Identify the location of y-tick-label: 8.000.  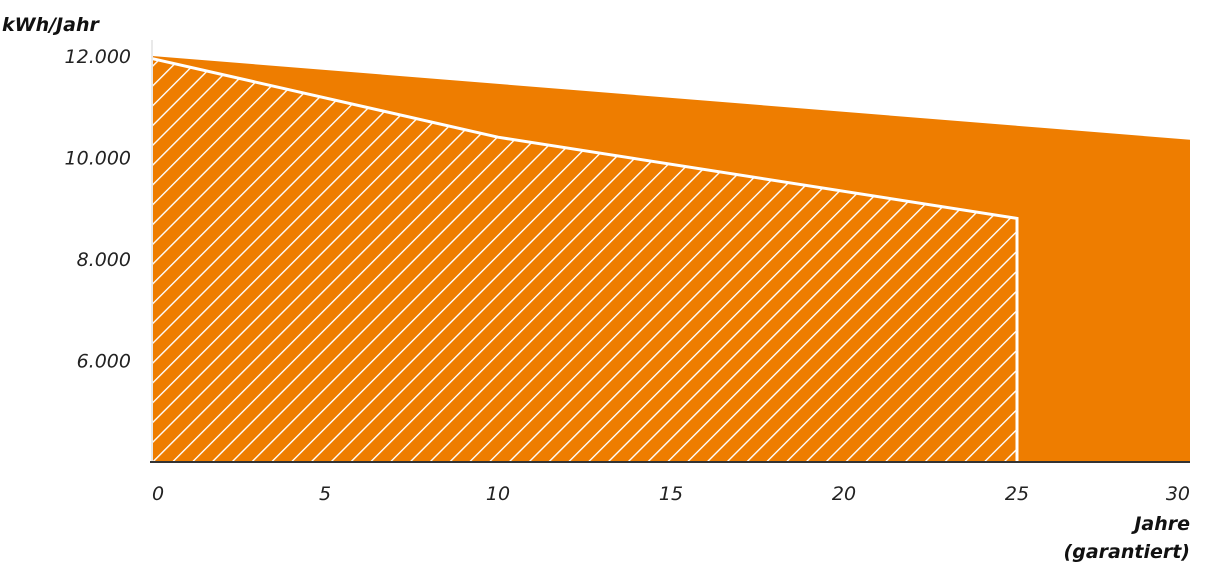
(104, 260).